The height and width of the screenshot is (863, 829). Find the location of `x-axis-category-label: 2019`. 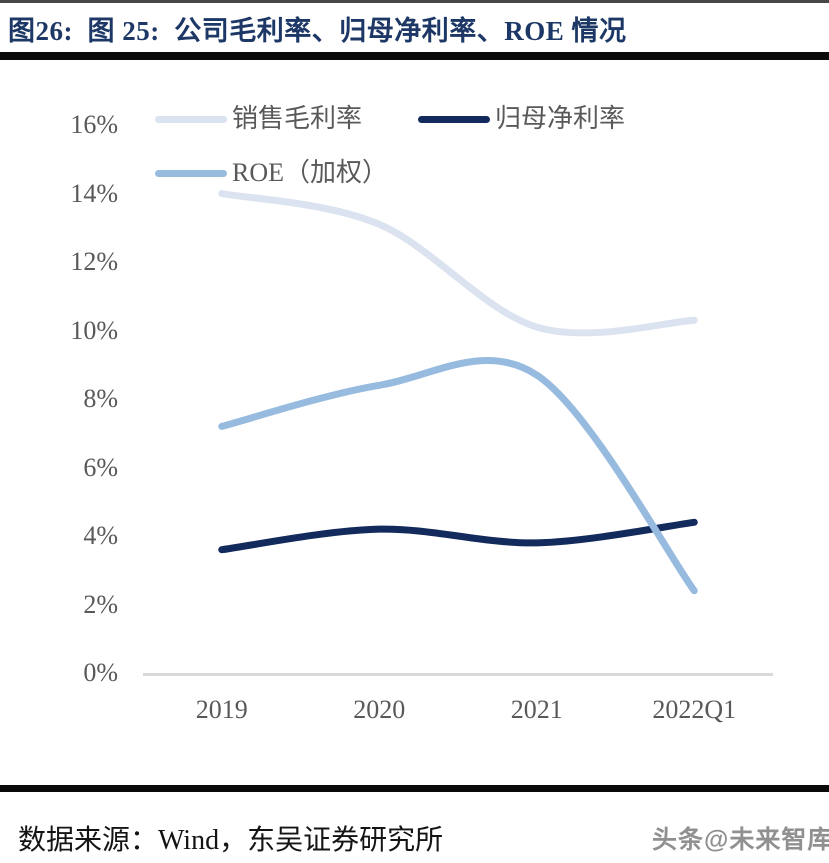

x-axis-category-label: 2019 is located at coordinates (221, 709).